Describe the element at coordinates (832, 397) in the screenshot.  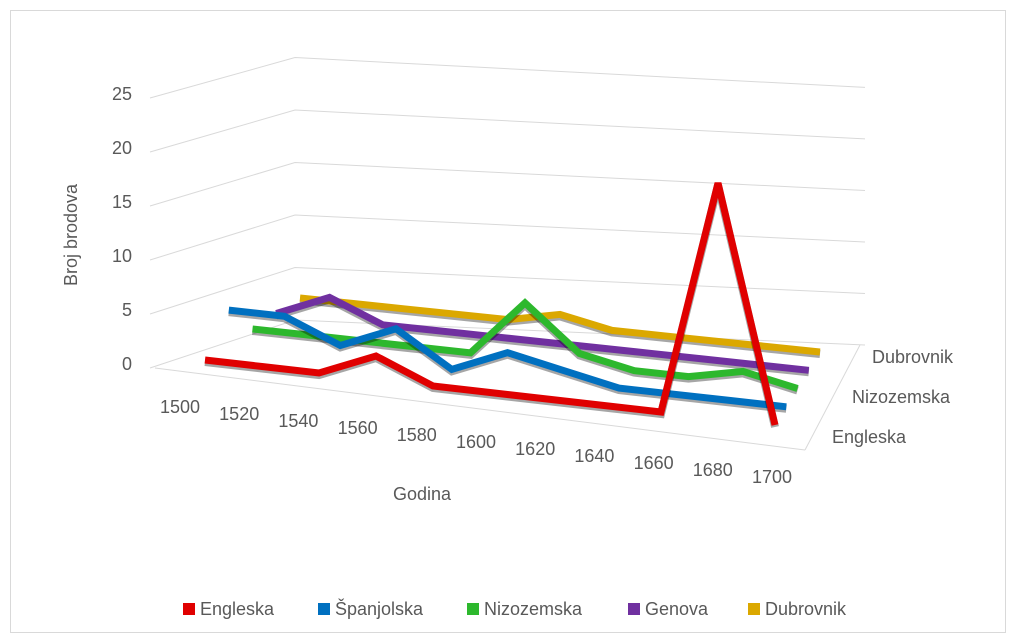
I see `depth-axis-line` at that location.